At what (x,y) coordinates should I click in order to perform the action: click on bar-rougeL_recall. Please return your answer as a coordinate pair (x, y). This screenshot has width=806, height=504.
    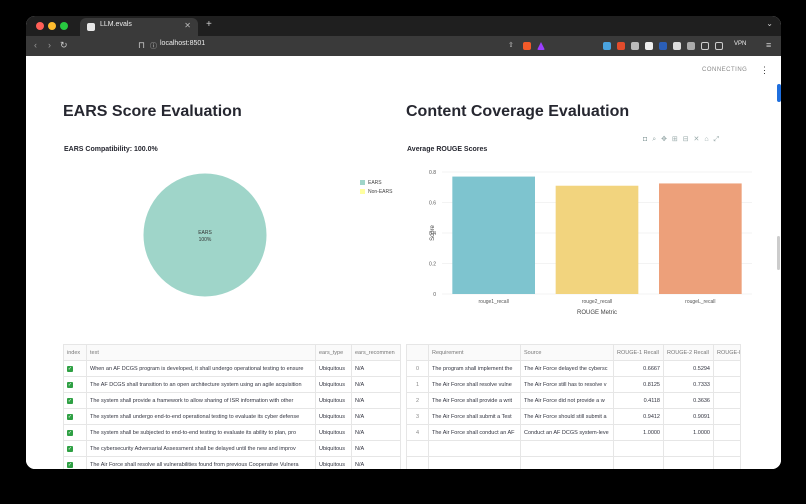
    Looking at the image, I should click on (700, 238).